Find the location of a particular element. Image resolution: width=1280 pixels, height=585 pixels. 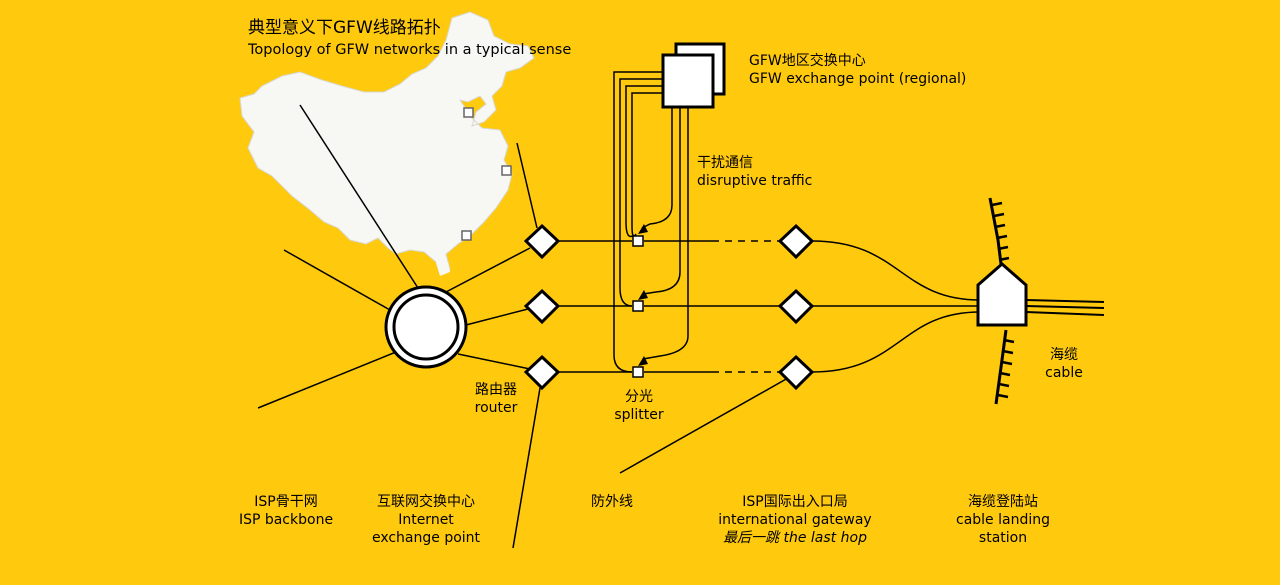

firewall-line-label: 防外线 is located at coordinates (612, 502).